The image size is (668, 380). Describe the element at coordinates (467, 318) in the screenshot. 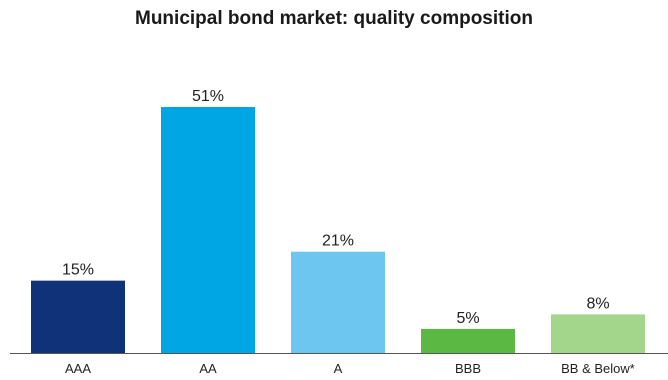

I see `value-label-bbb: 5%` at that location.